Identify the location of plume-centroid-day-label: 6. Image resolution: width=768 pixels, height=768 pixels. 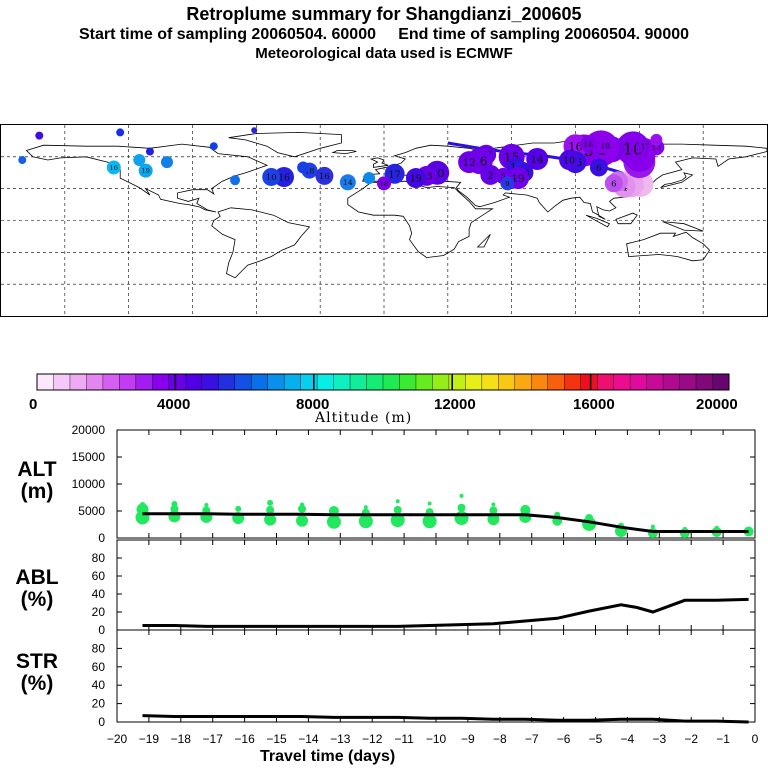
(598, 169).